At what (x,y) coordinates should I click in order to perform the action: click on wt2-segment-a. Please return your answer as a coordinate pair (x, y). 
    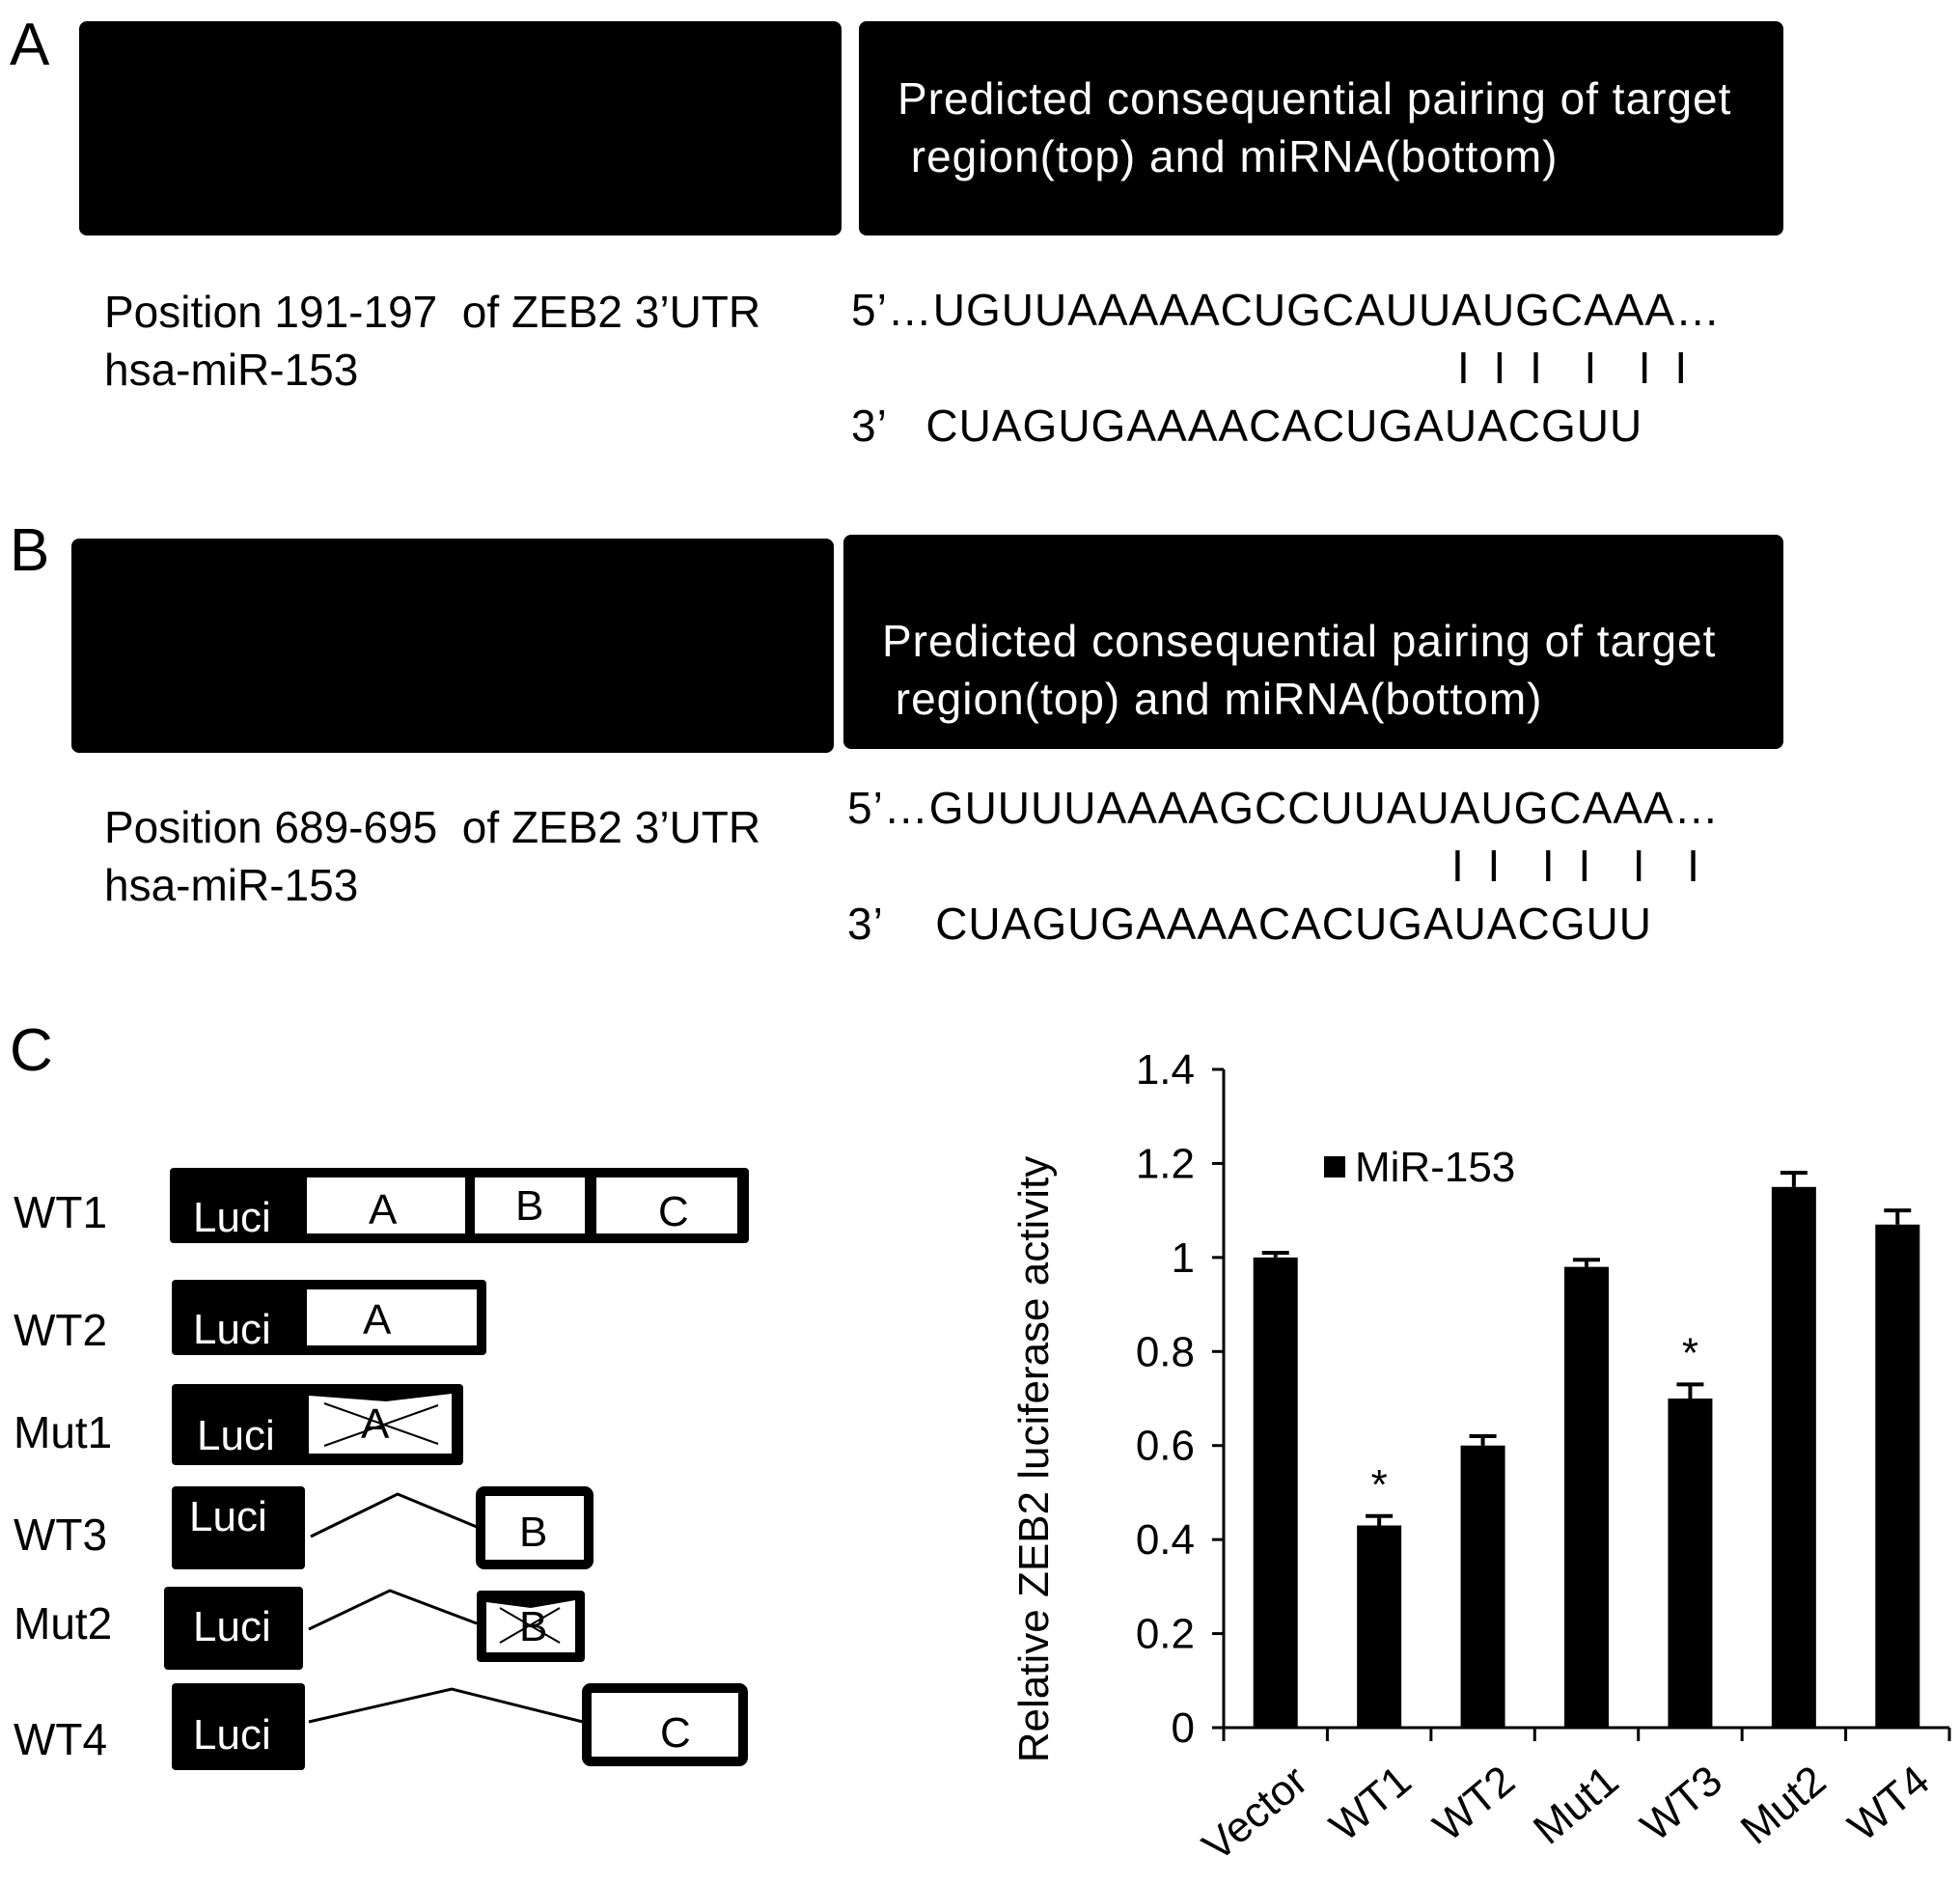
    Looking at the image, I should click on (392, 1317).